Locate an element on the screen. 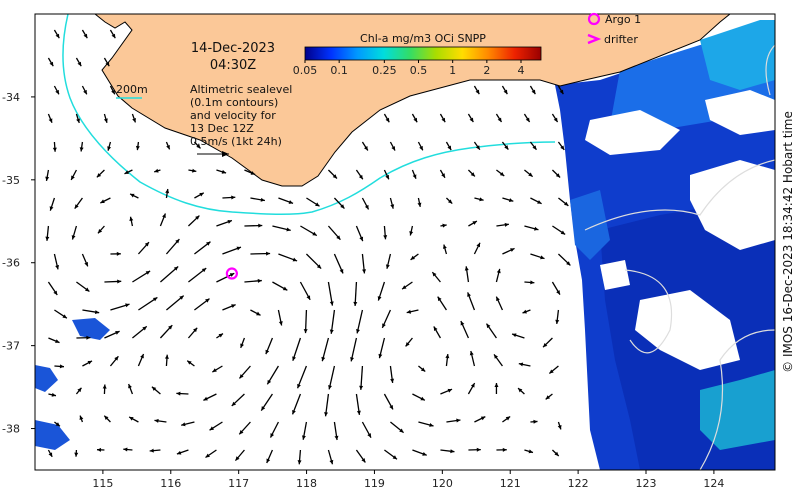  y-tick-label: -38 is located at coordinates (11, 429).